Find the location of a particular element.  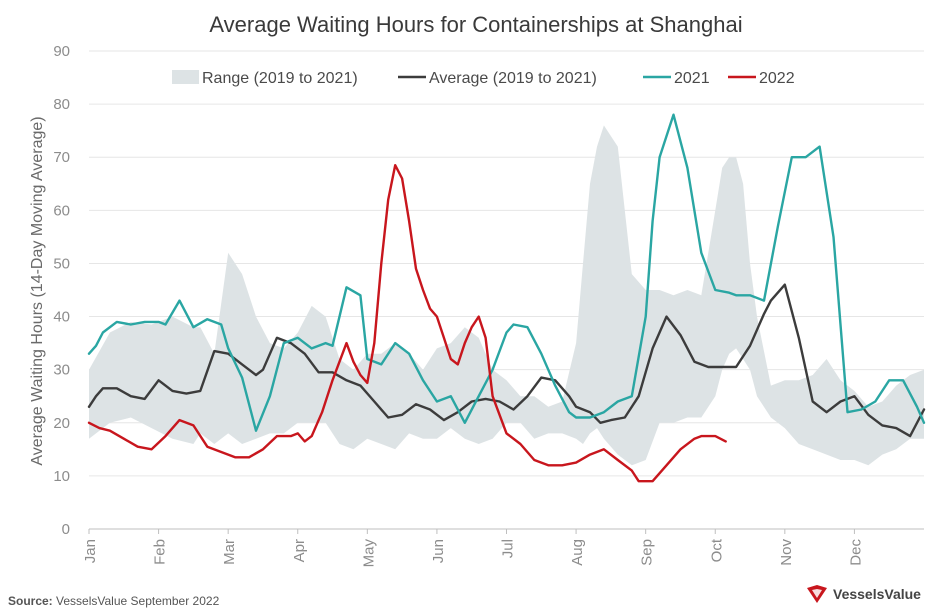

y-tick-label: 20 is located at coordinates (61, 423).